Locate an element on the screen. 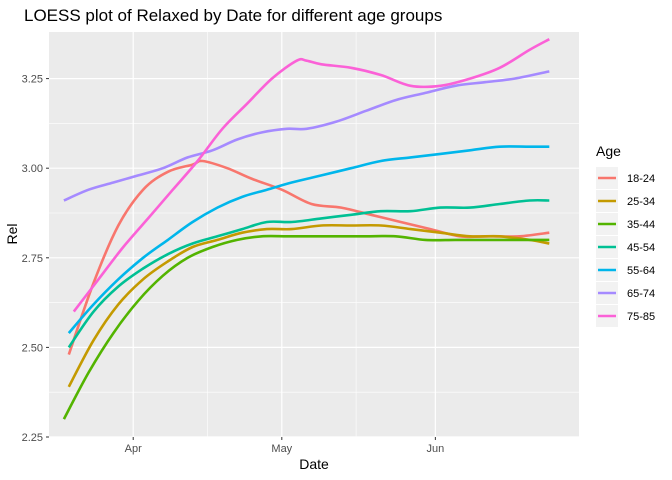  legend-label: 65-74 is located at coordinates (641, 294).